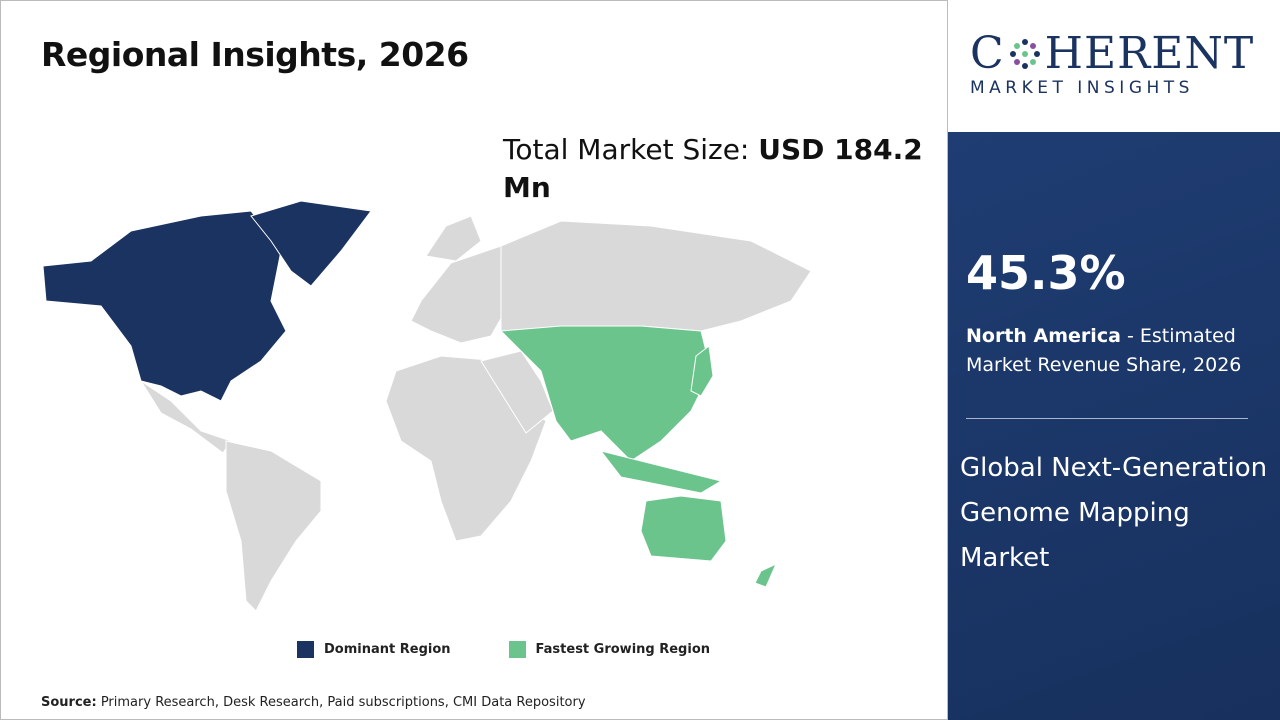 The height and width of the screenshot is (720, 1280). I want to click on legend-item: Fastest Growing Region, so click(609, 649).